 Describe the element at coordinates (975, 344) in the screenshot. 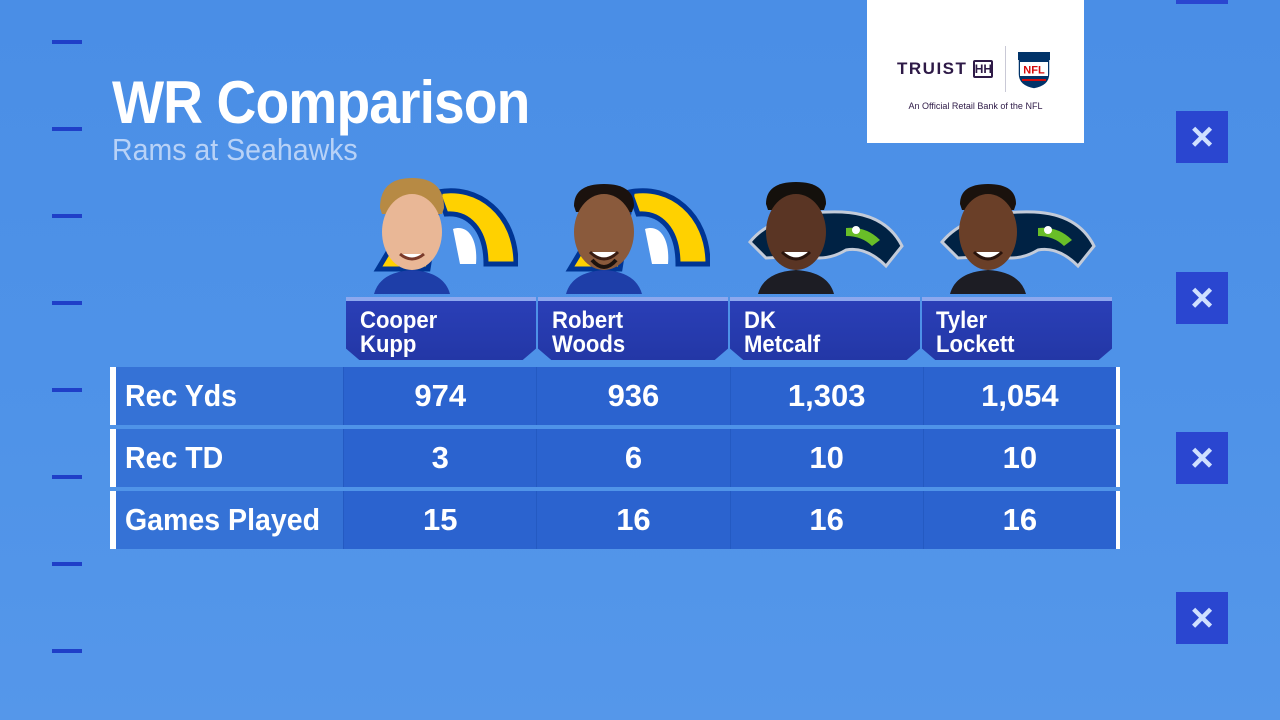

I see `player-last-name: Lockett` at that location.